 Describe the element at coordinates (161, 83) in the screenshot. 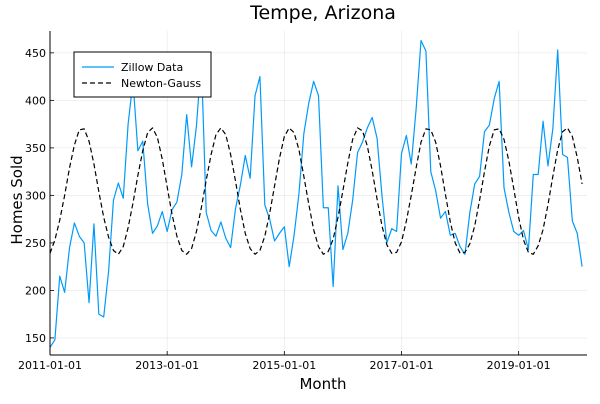

I see `legend-label-newton-gauss: Newton-Gauss` at that location.